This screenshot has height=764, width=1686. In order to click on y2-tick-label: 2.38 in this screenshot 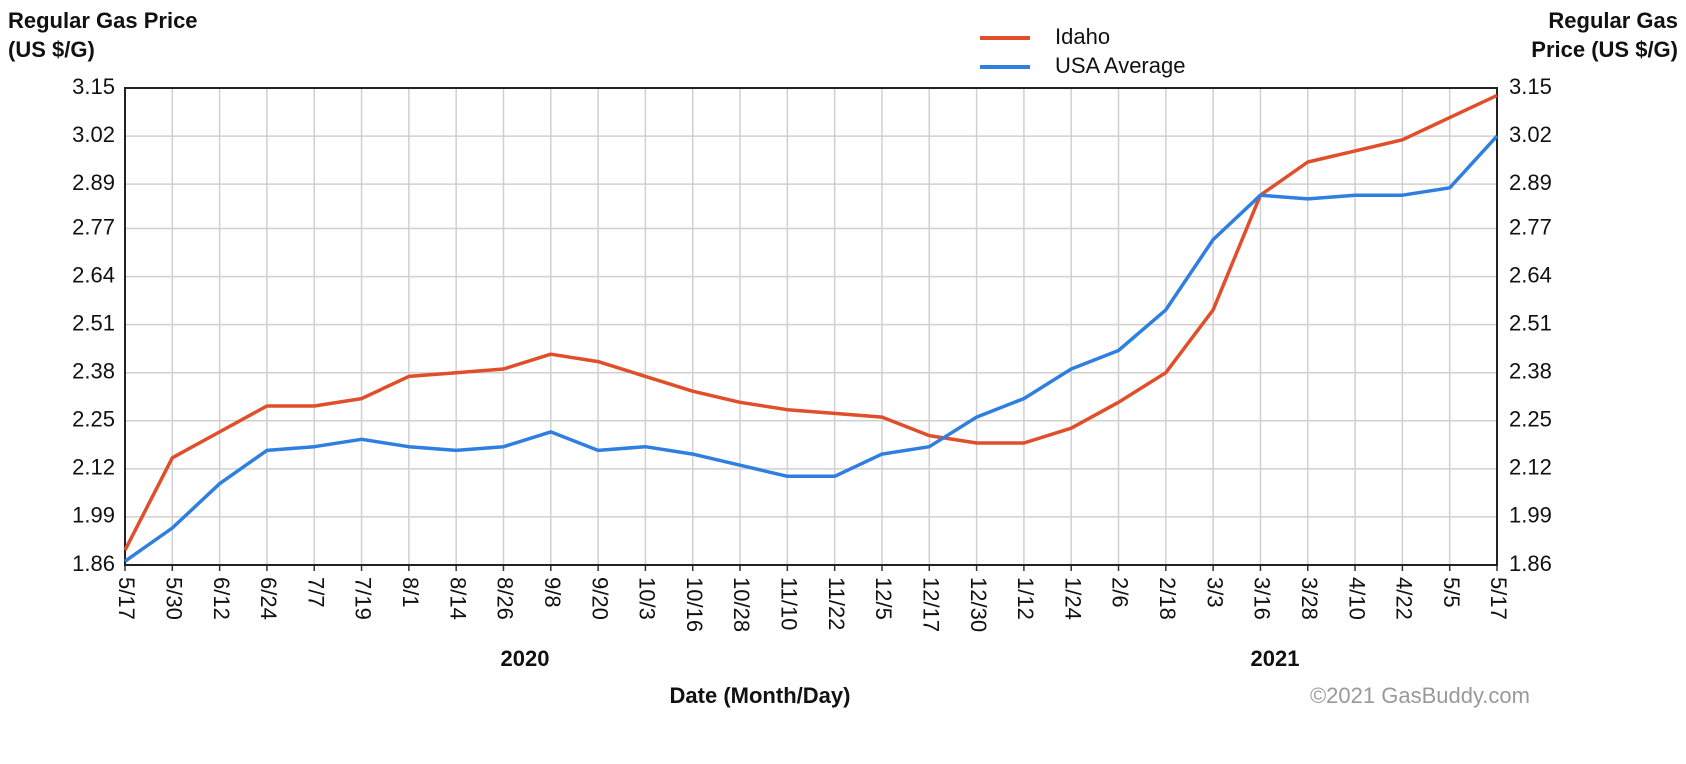, I will do `click(1530, 371)`.